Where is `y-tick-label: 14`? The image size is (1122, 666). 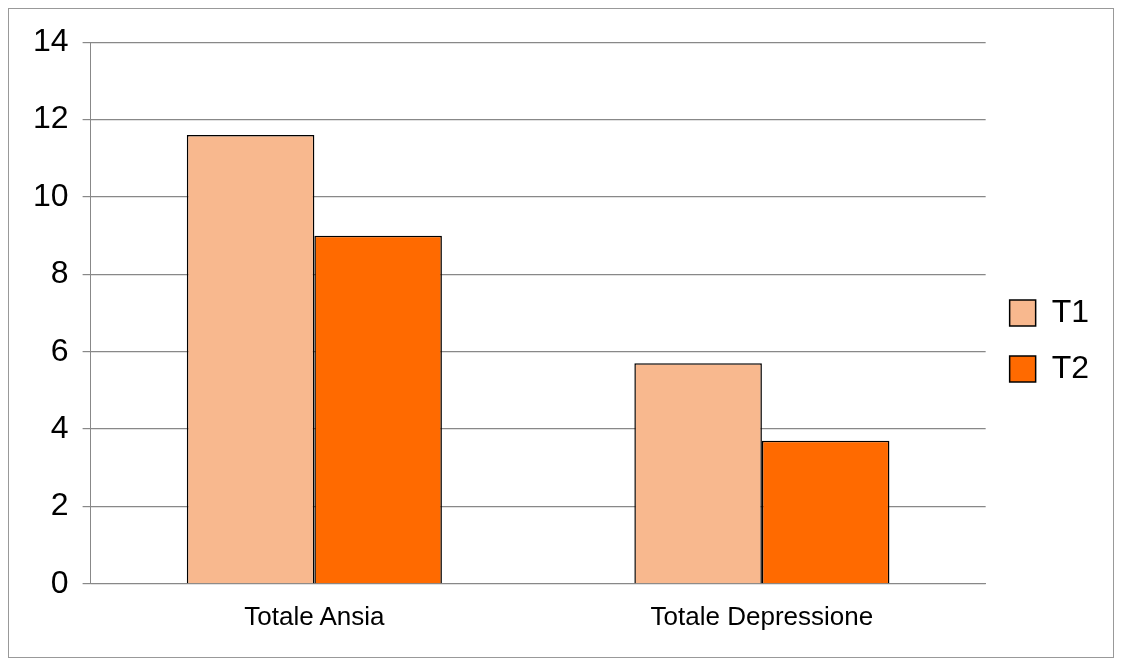
y-tick-label: 14 is located at coordinates (51, 40).